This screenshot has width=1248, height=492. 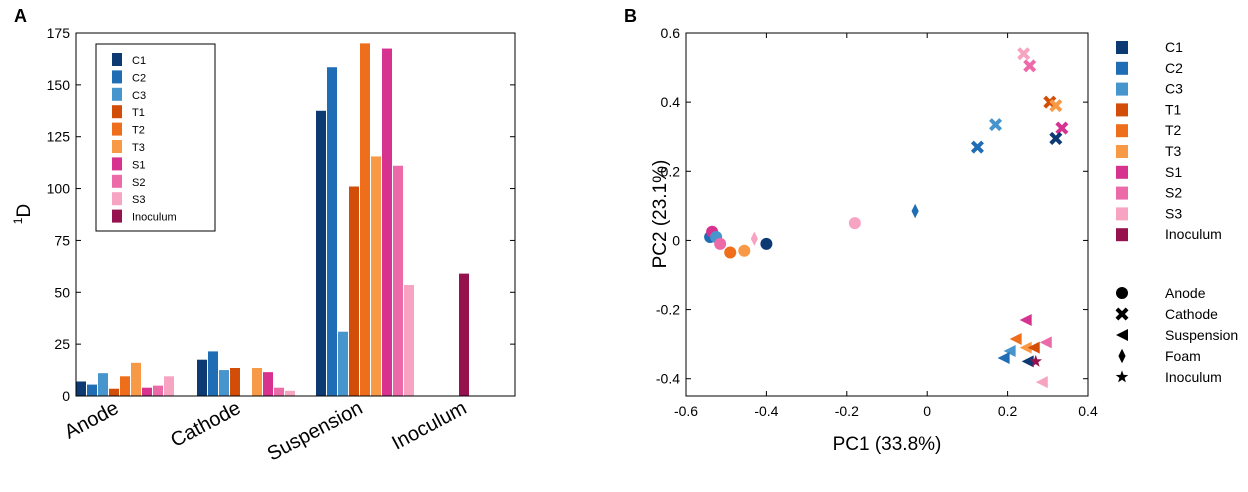 What do you see at coordinates (147, 391) in the screenshot?
I see `bar-anode-s1` at bounding box center [147, 391].